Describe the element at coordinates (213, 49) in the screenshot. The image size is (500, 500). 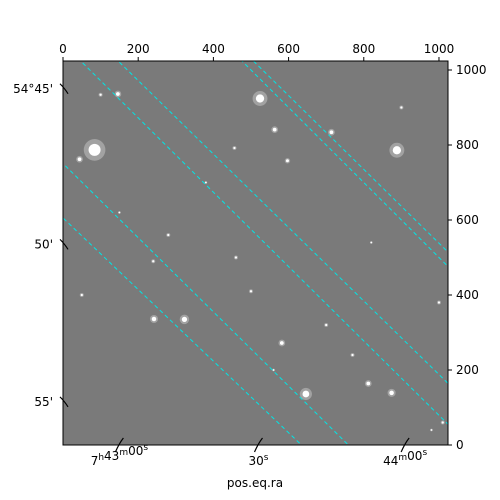
I see `x-tick-label: 400` at that location.